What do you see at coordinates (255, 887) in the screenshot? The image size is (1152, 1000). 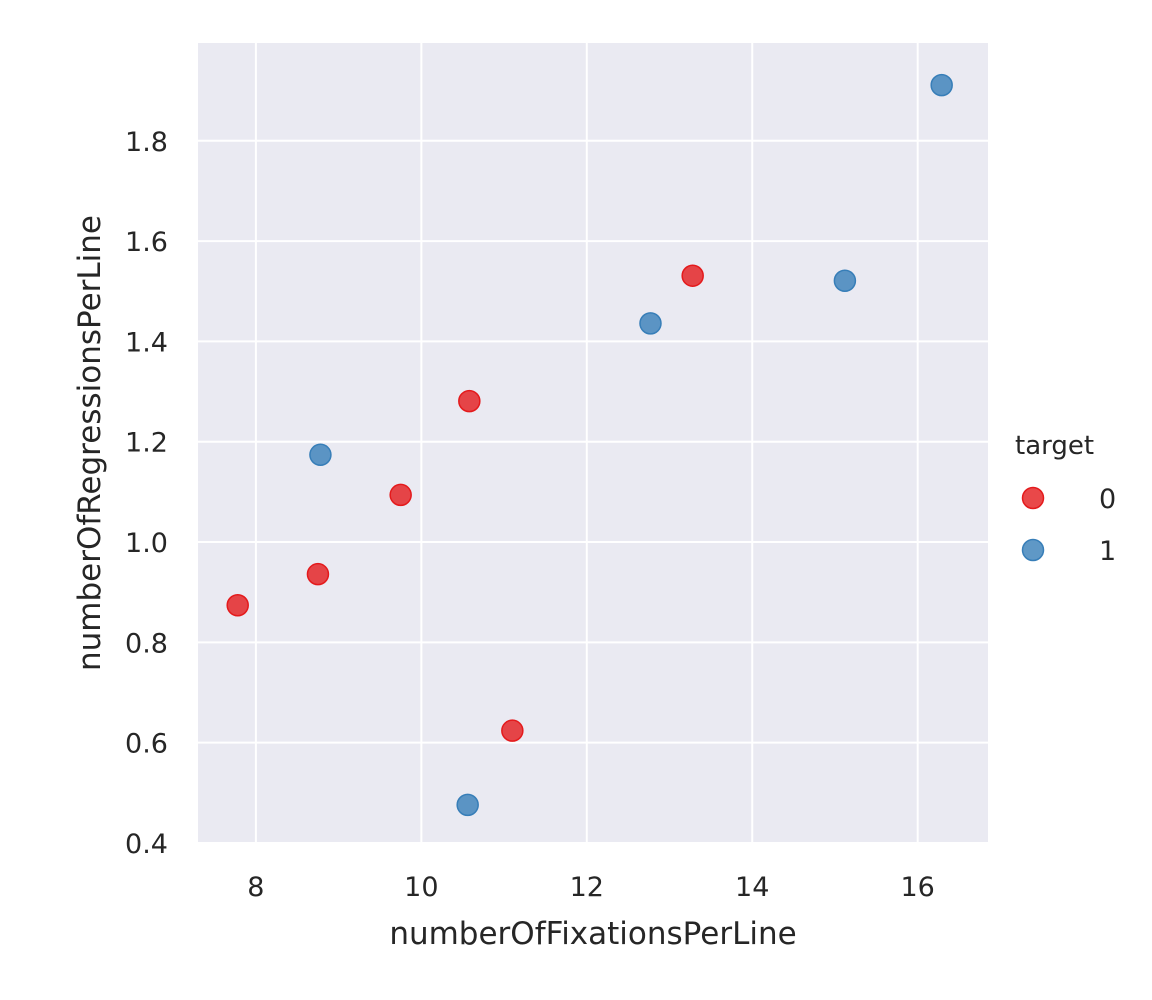 I see `x-tick-label: 8` at bounding box center [255, 887].